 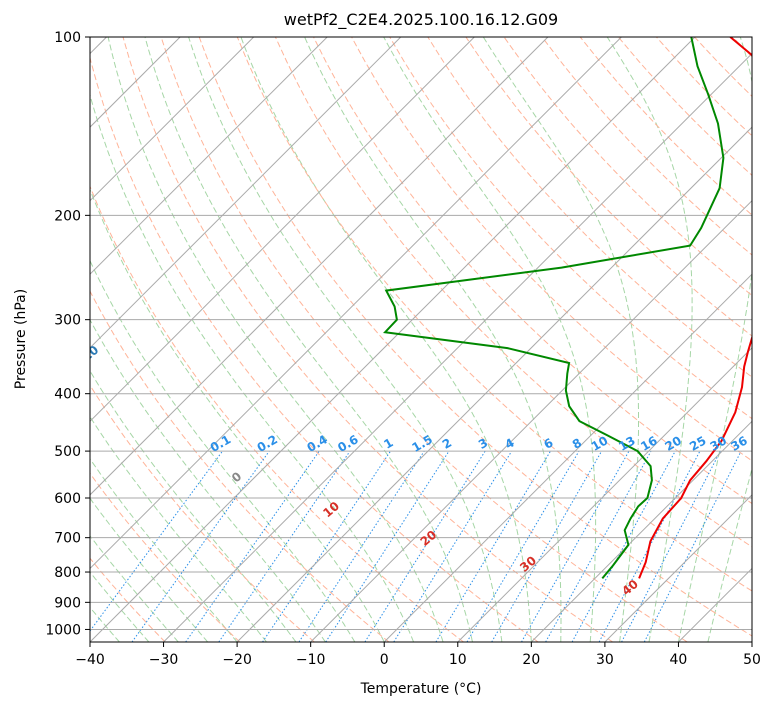 I want to click on temperature-trace, so click(x=695, y=308).